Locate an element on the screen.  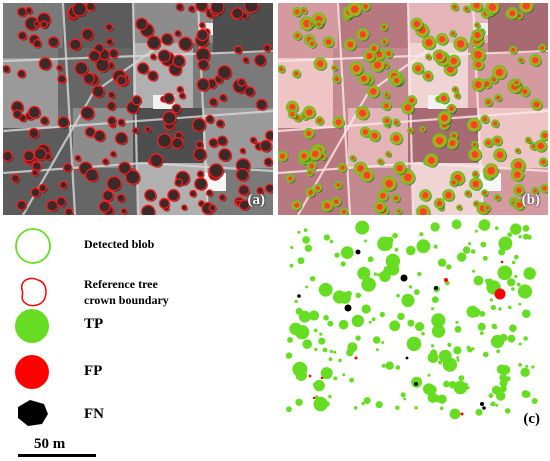
fp-blob is located at coordinates (446, 280).